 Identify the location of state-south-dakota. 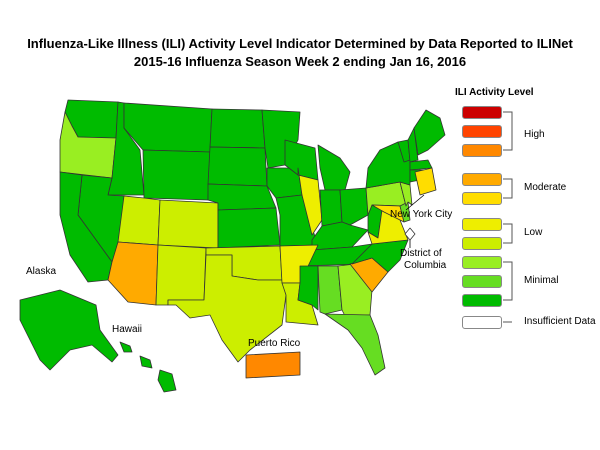
(237, 166).